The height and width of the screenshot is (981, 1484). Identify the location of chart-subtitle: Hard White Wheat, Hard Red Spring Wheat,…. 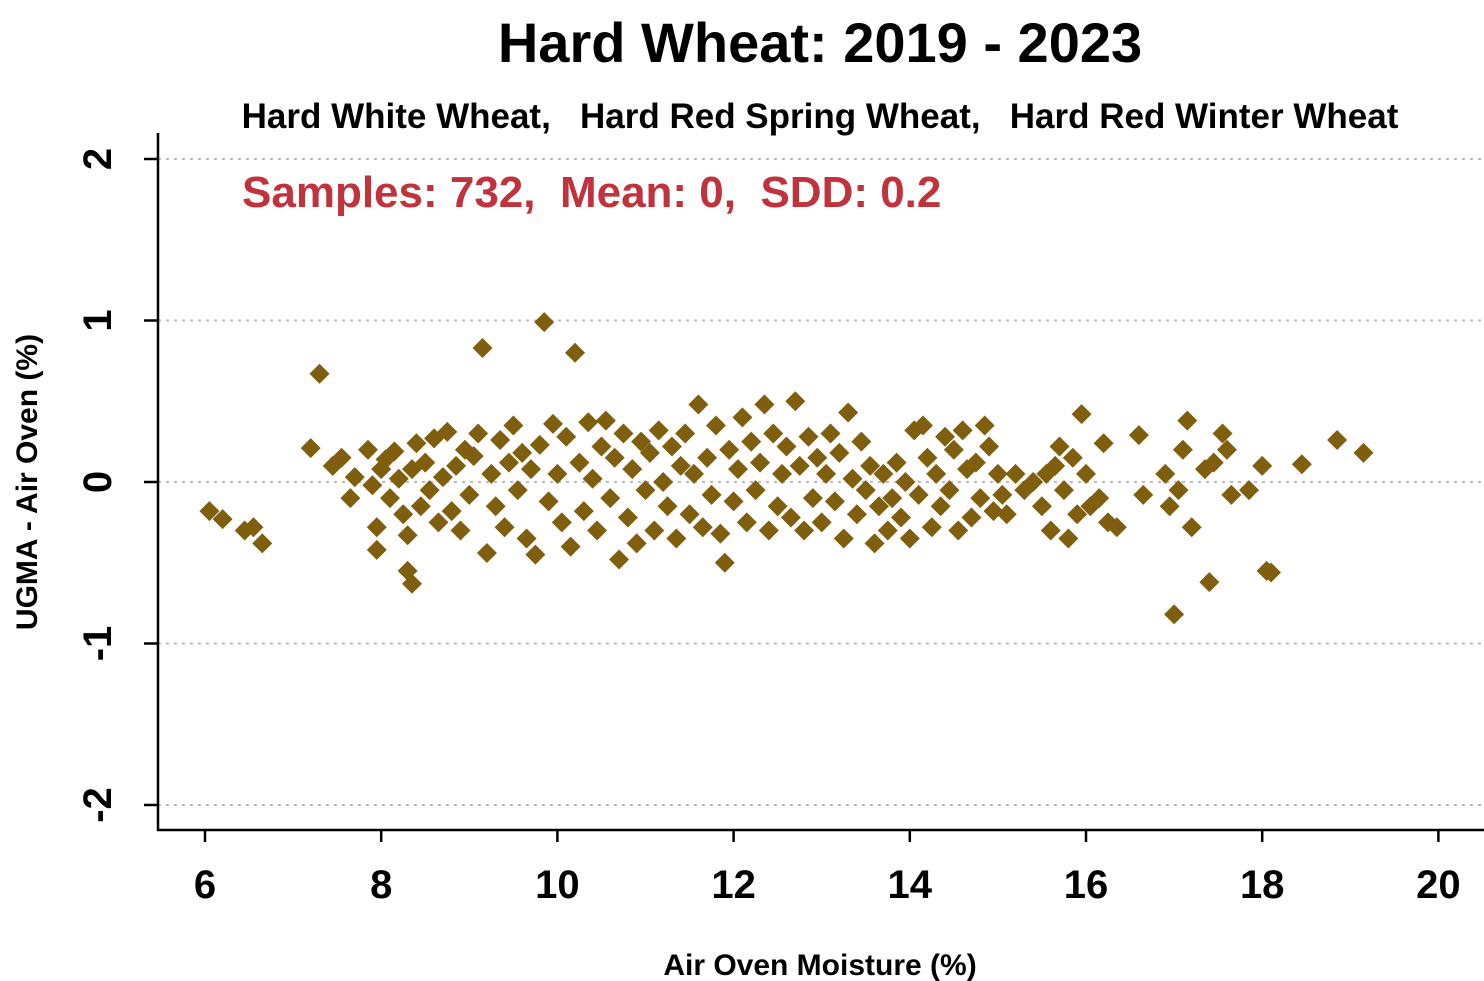
(820, 116).